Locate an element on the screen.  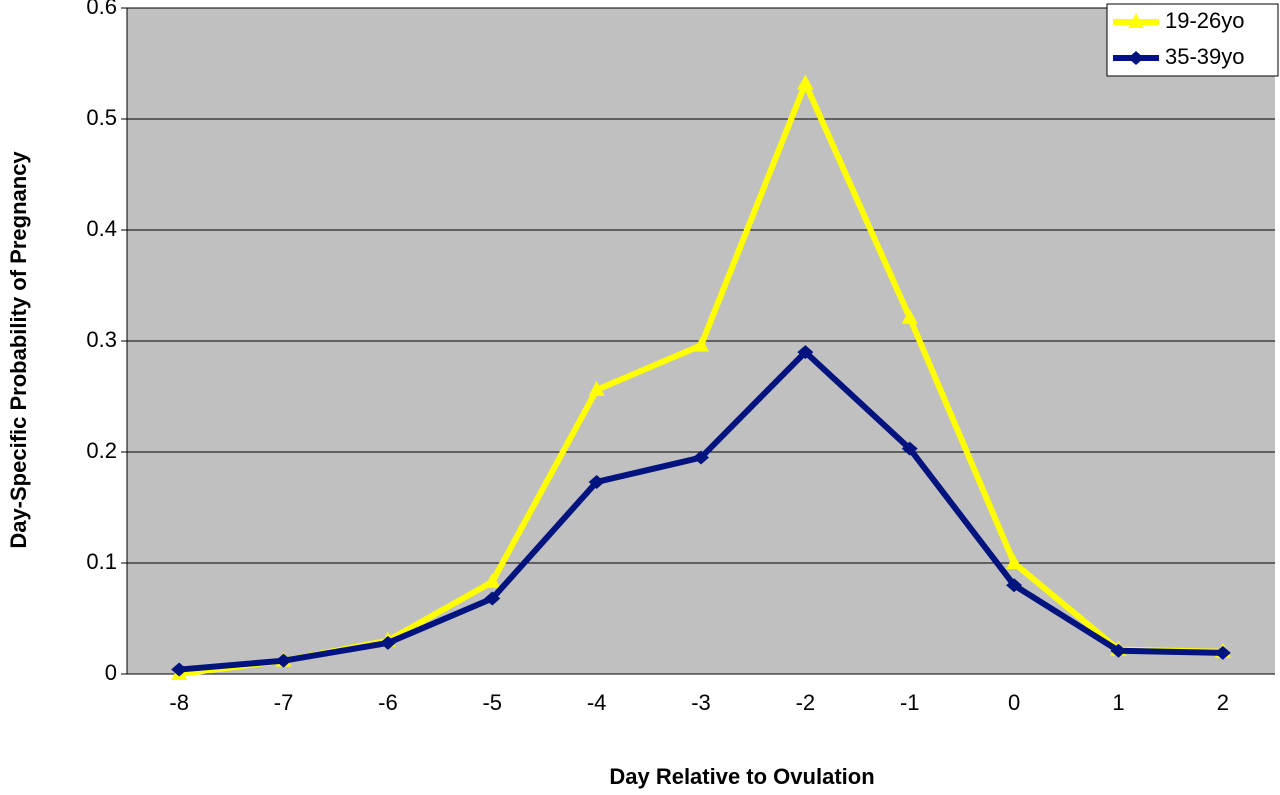
x-tick-label: -1 is located at coordinates (910, 702).